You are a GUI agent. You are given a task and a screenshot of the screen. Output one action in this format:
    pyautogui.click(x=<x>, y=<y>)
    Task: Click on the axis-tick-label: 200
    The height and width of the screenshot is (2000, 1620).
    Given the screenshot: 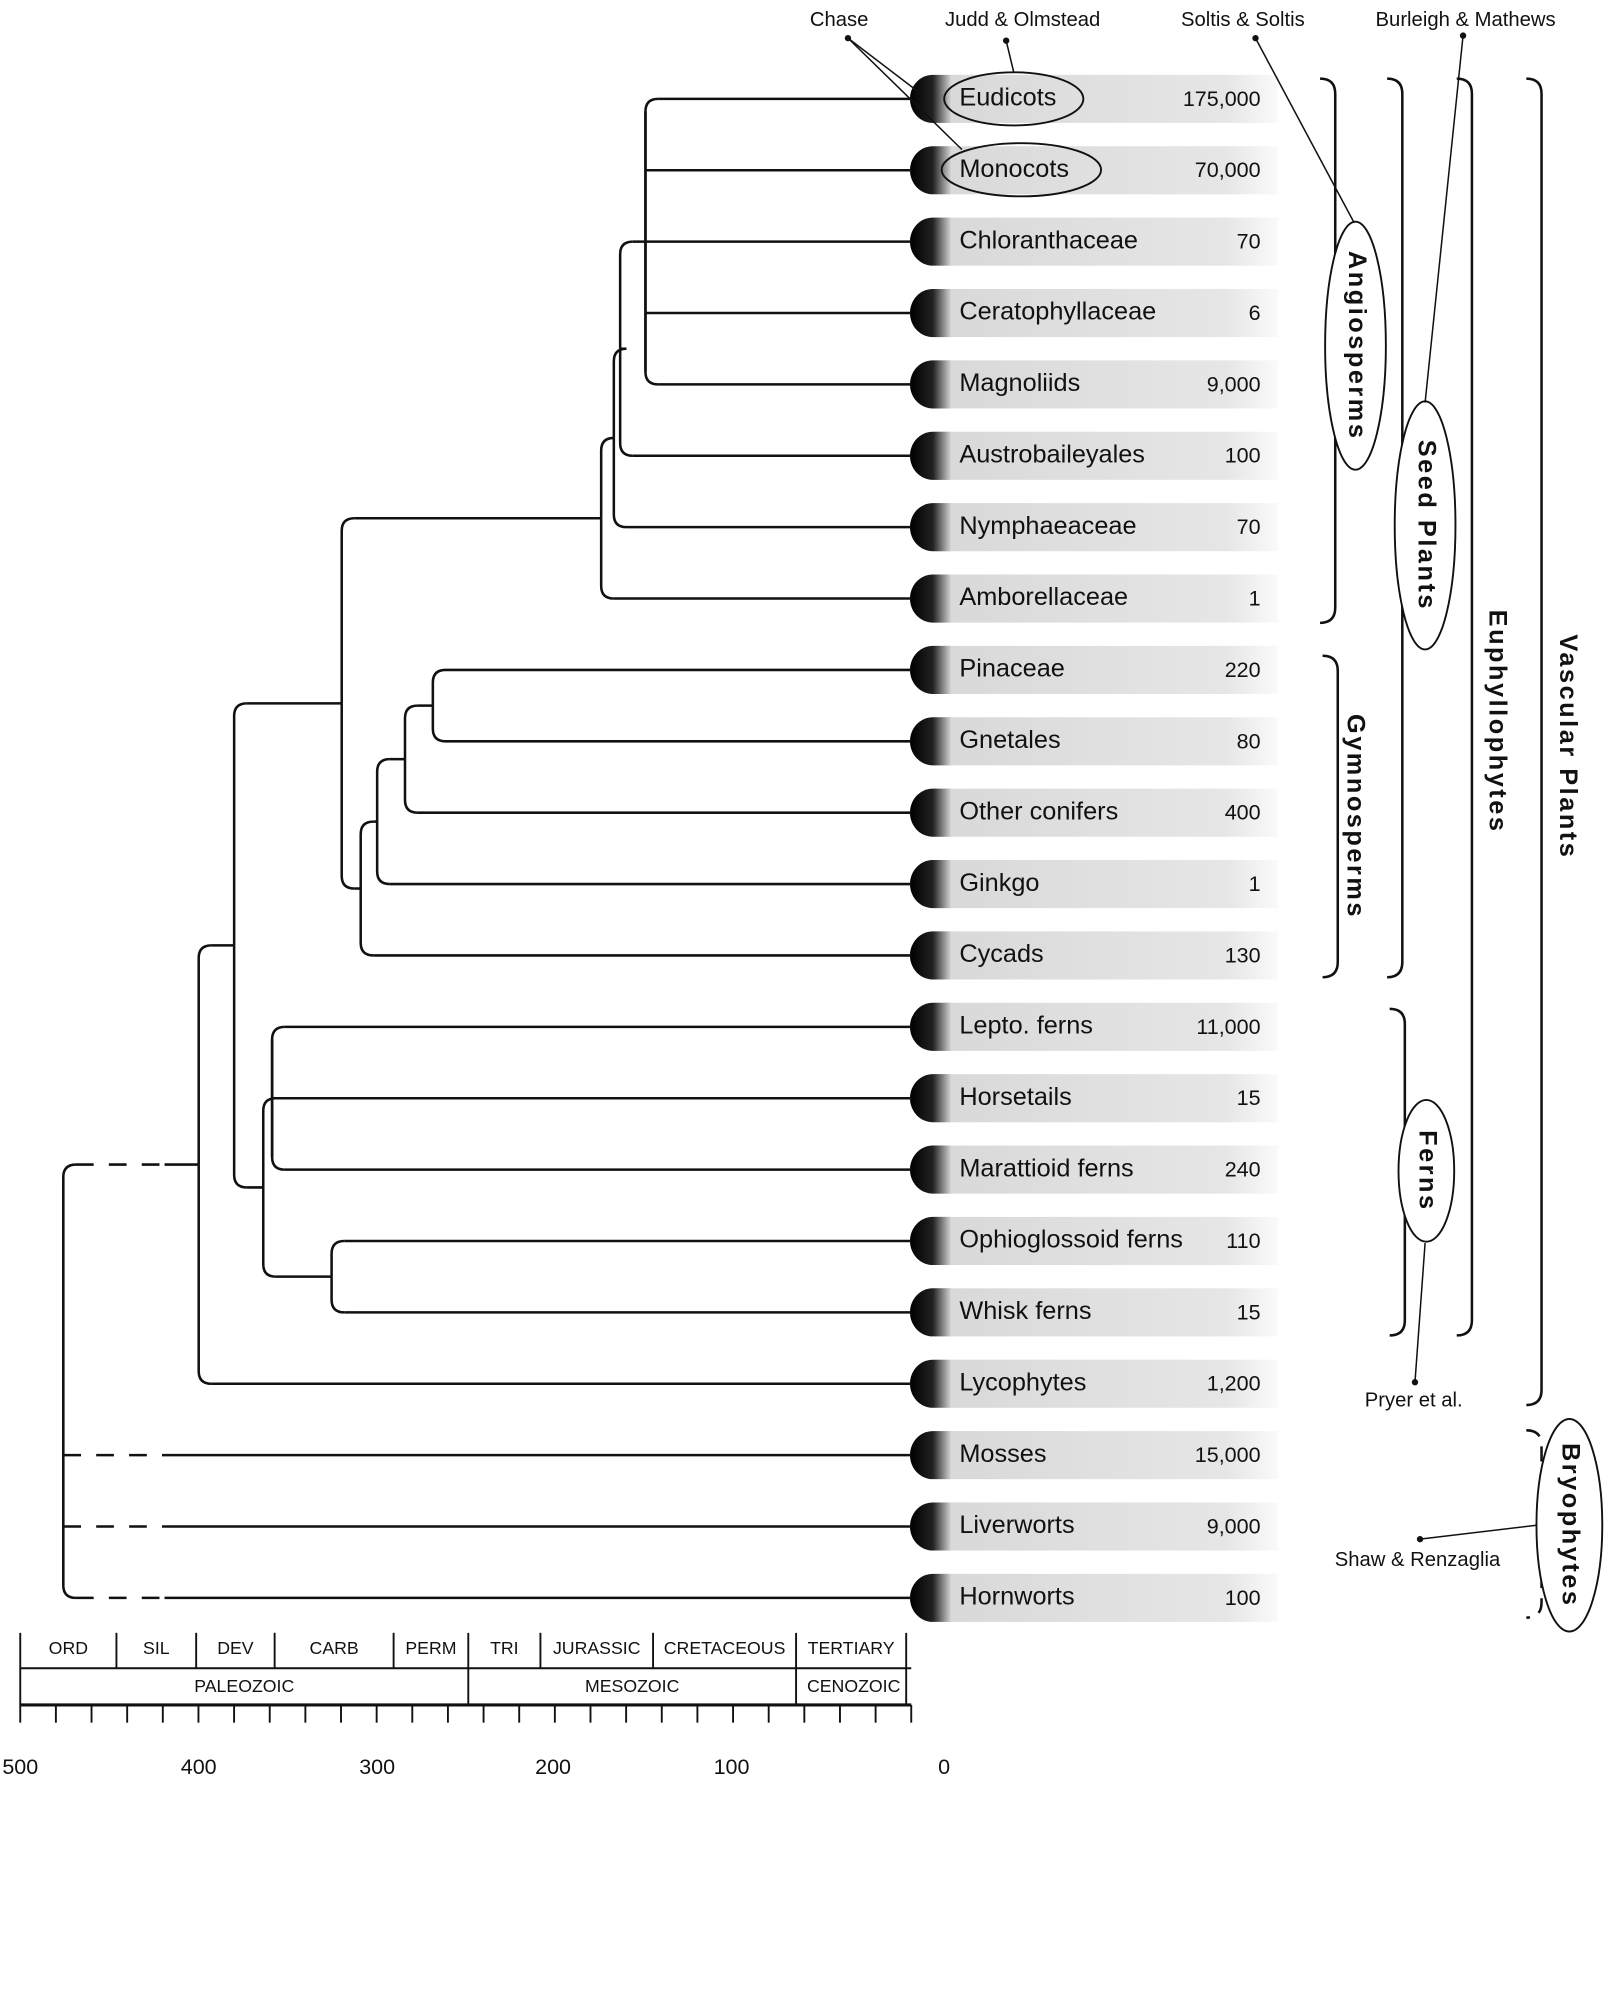 What is the action you would take?
    pyautogui.click(x=553, y=1767)
    